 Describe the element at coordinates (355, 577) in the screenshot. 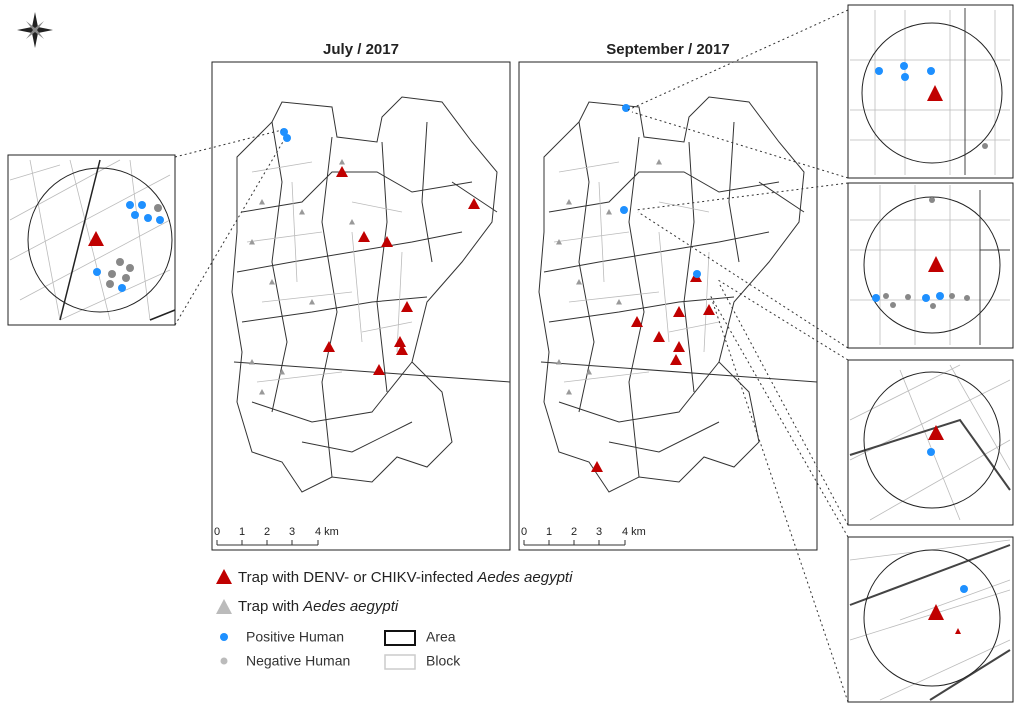

I see `legend-label: Trap with DENV- or CHIKV-infected` at that location.